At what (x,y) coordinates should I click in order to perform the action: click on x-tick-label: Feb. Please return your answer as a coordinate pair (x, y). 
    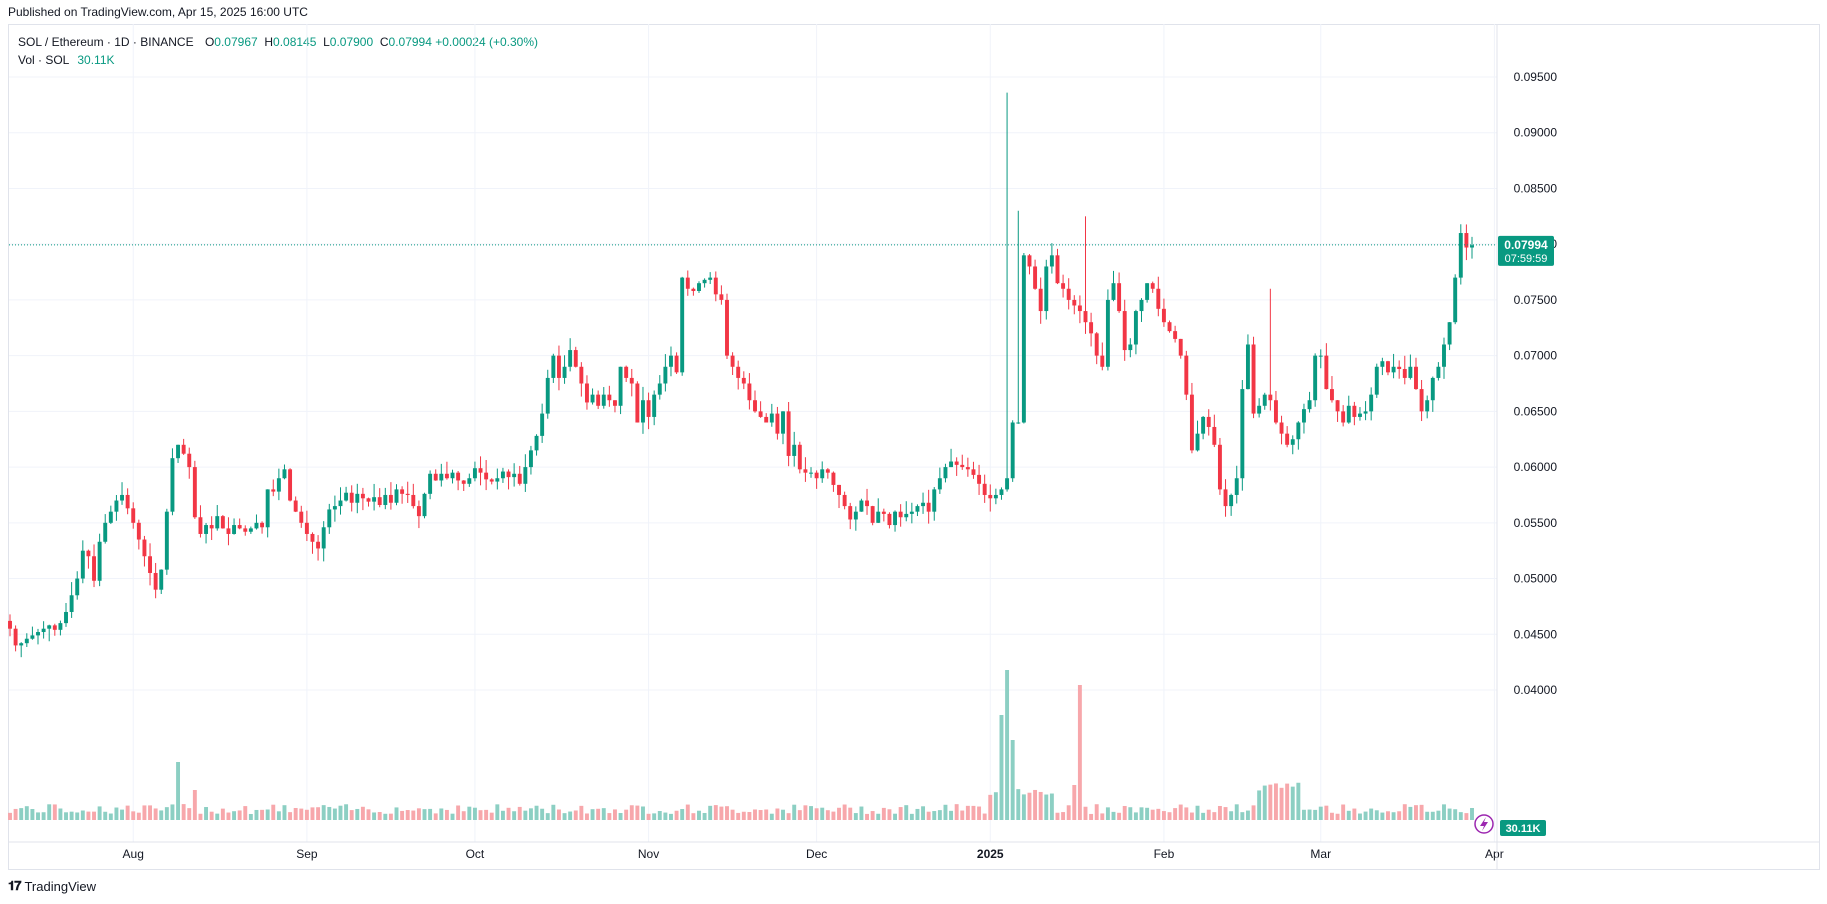
    Looking at the image, I should click on (1164, 854).